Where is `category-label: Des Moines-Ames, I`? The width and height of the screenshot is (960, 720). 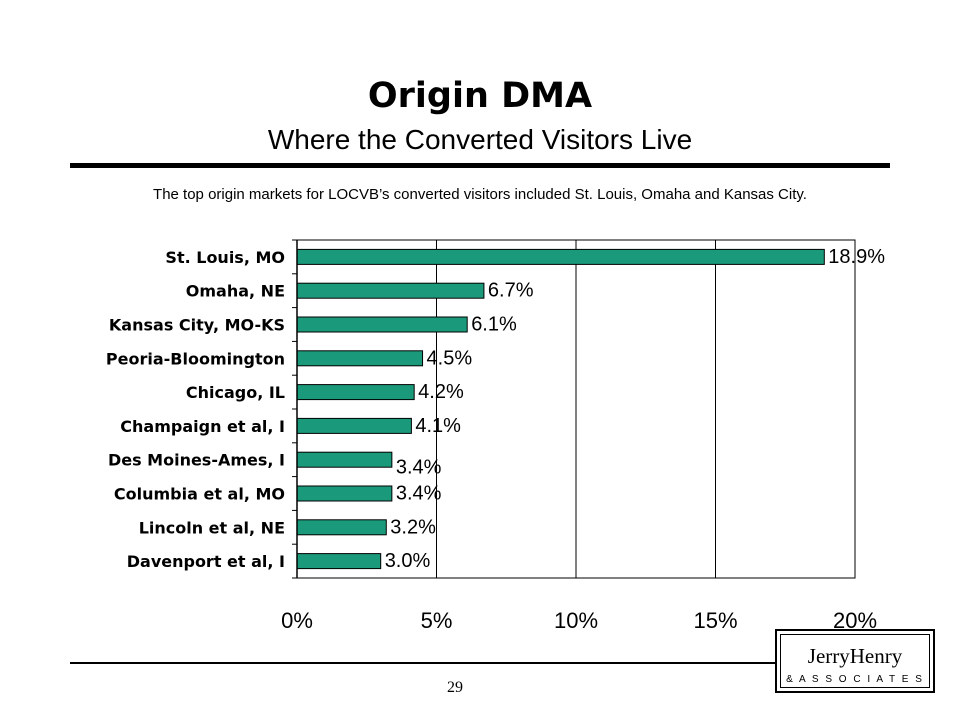
category-label: Des Moines-Ames, I is located at coordinates (196, 460).